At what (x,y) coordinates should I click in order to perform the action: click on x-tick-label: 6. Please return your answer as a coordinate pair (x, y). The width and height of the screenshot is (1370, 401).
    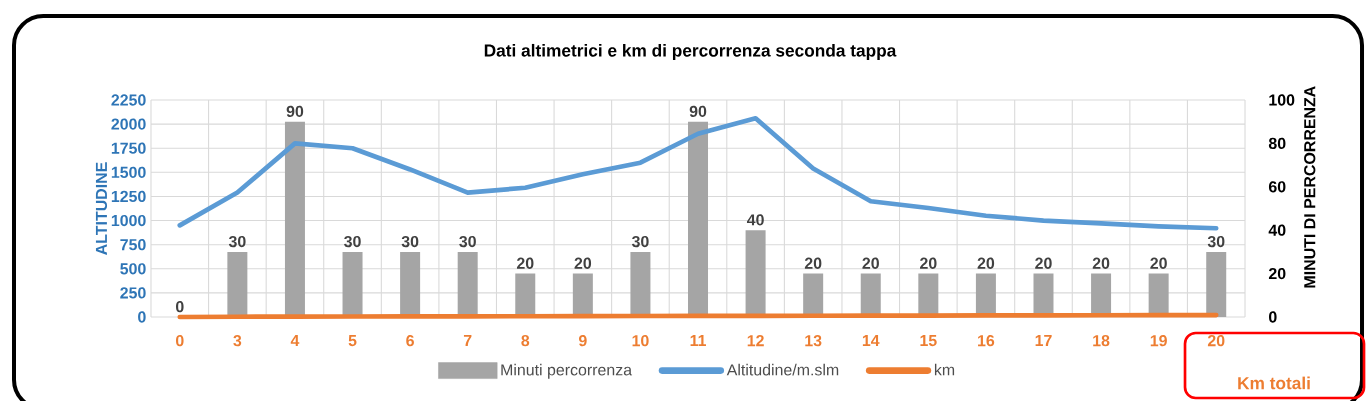
    Looking at the image, I should click on (410, 341).